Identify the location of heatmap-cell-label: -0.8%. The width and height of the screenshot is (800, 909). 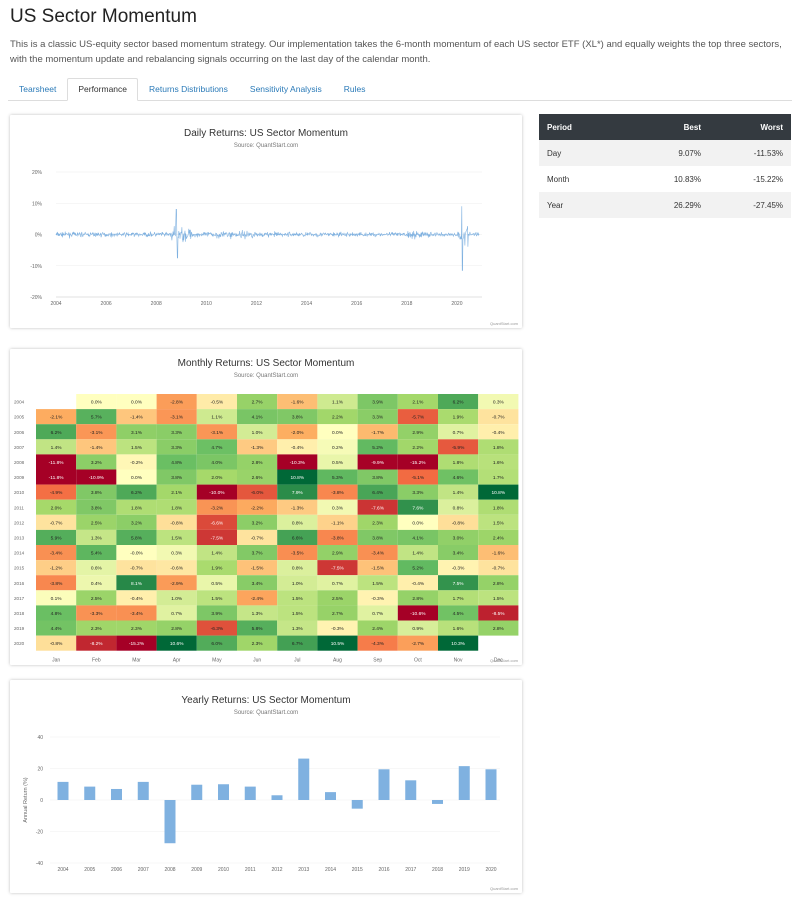
(176, 523).